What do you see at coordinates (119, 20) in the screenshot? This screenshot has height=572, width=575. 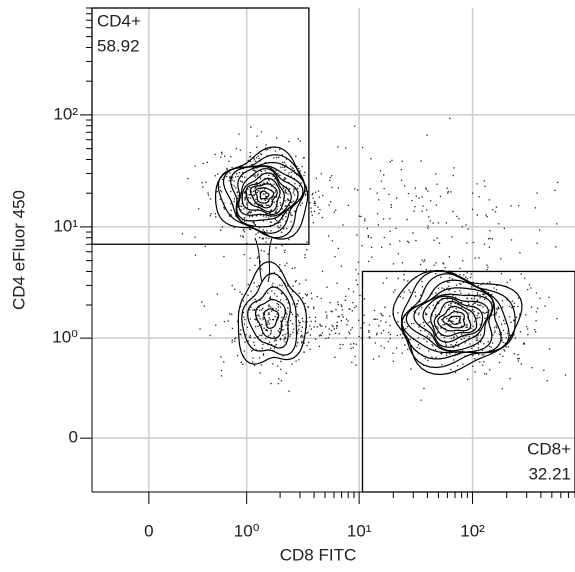 I see `gate-name: CD4+` at bounding box center [119, 20].